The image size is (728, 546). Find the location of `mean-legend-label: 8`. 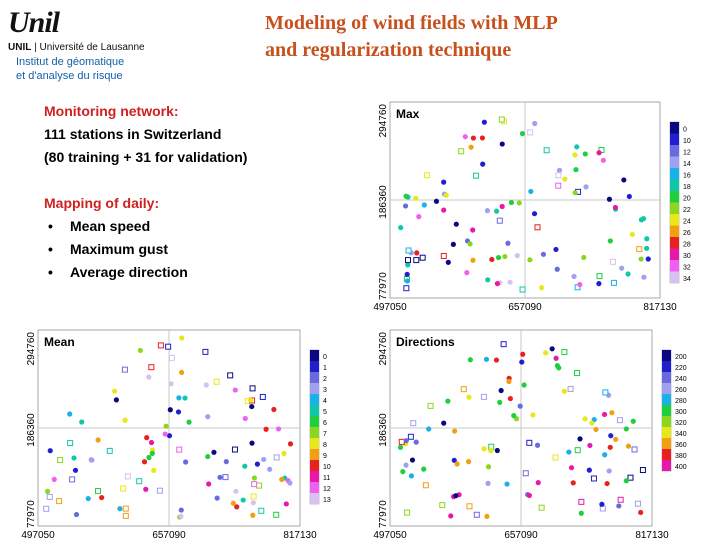

mean-legend-label: 8 is located at coordinates (325, 445).